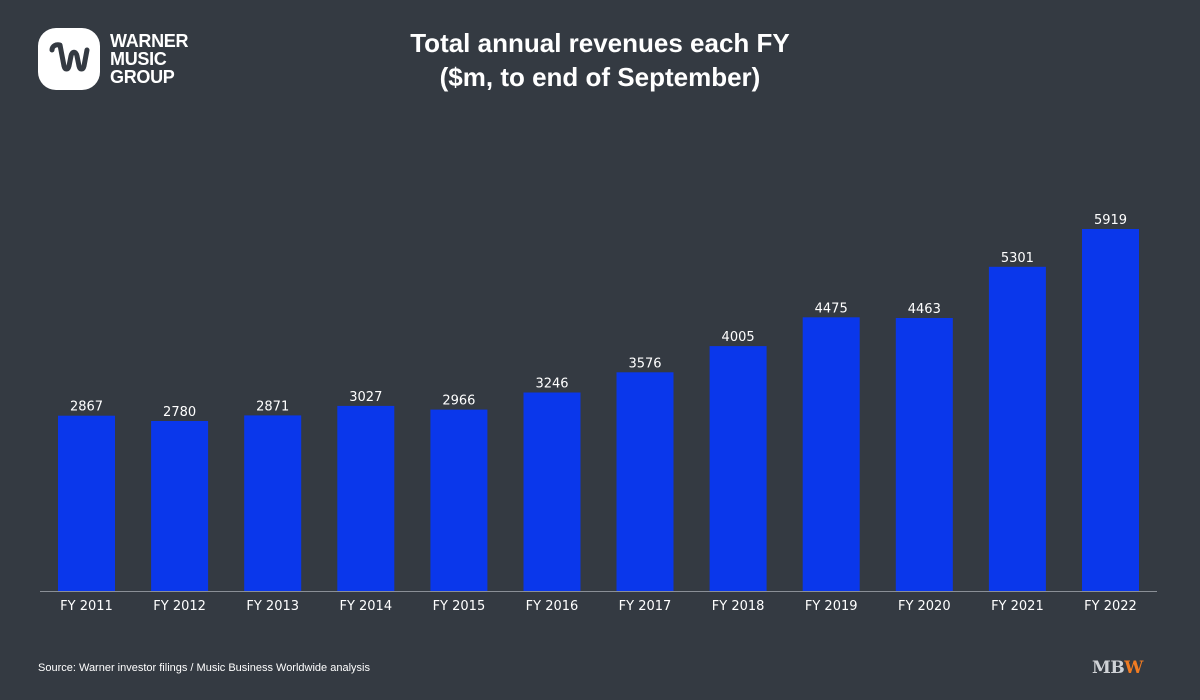  I want to click on bar-fy-2017, so click(645, 481).